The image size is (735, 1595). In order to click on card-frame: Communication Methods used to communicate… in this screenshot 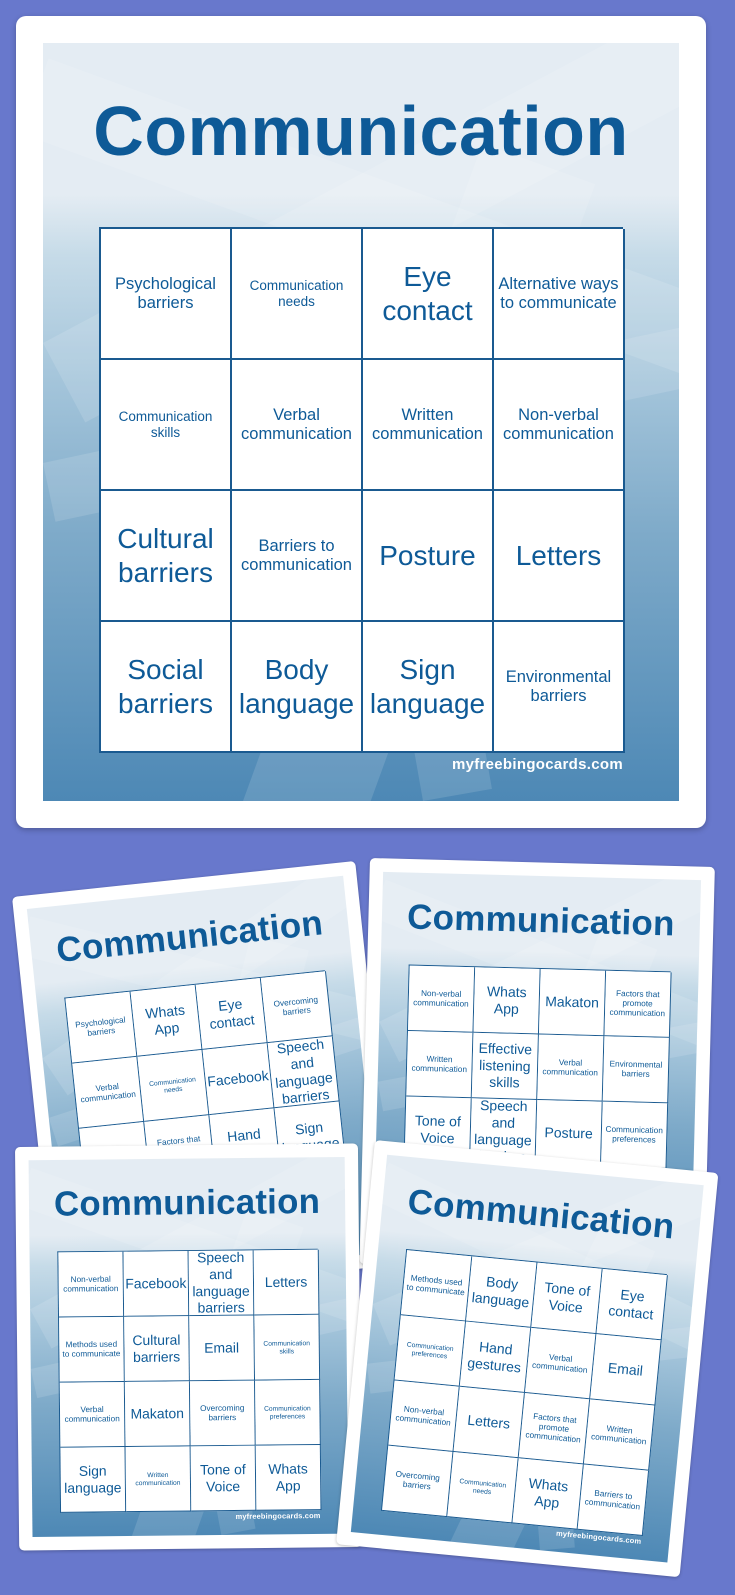, I will do `click(527, 1359)`.